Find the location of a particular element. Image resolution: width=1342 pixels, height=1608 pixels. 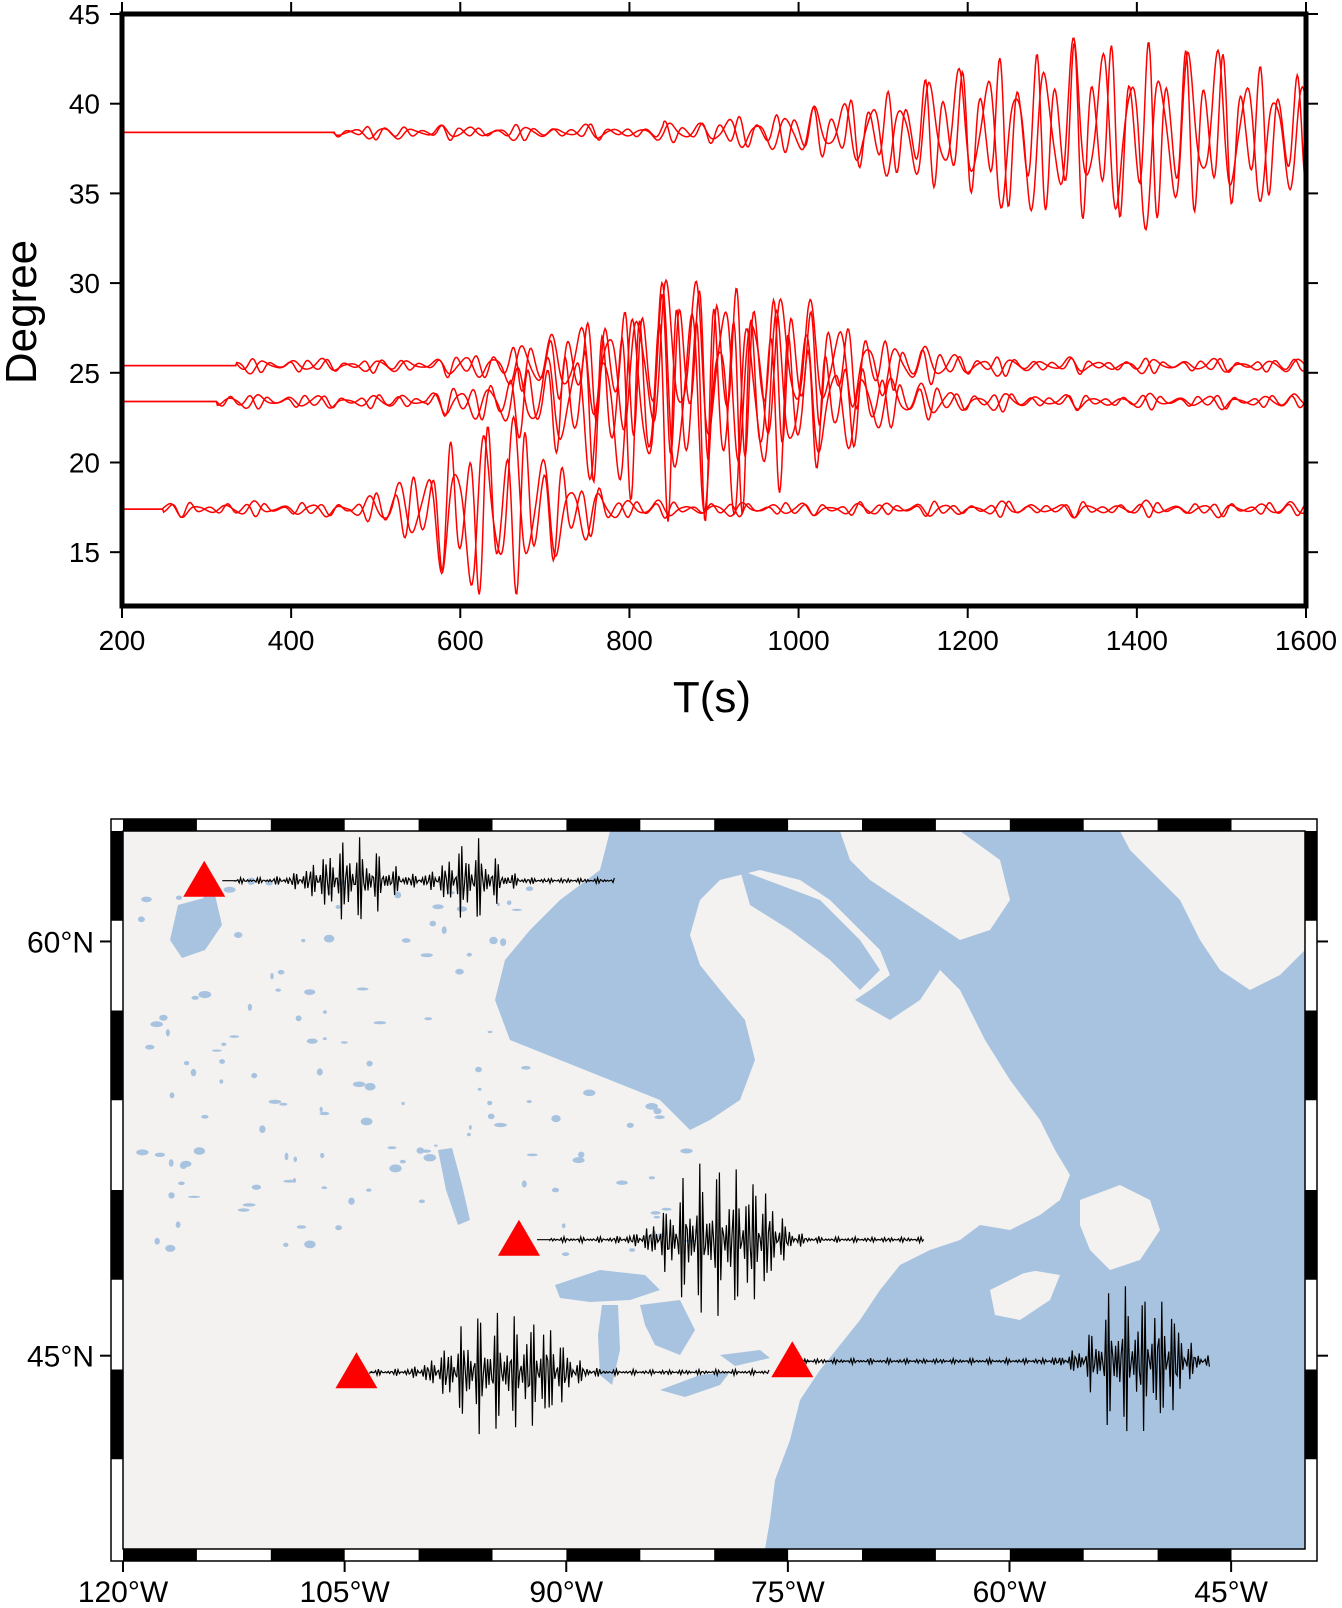

lake-ontario is located at coordinates (745, 1358).